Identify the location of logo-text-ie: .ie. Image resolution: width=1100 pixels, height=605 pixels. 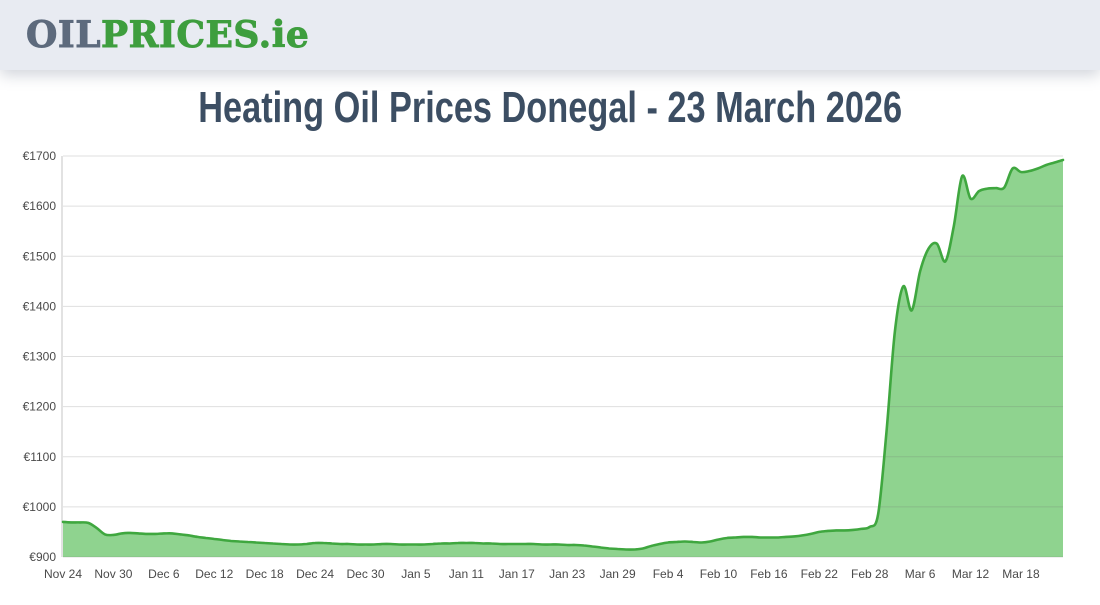
(284, 35).